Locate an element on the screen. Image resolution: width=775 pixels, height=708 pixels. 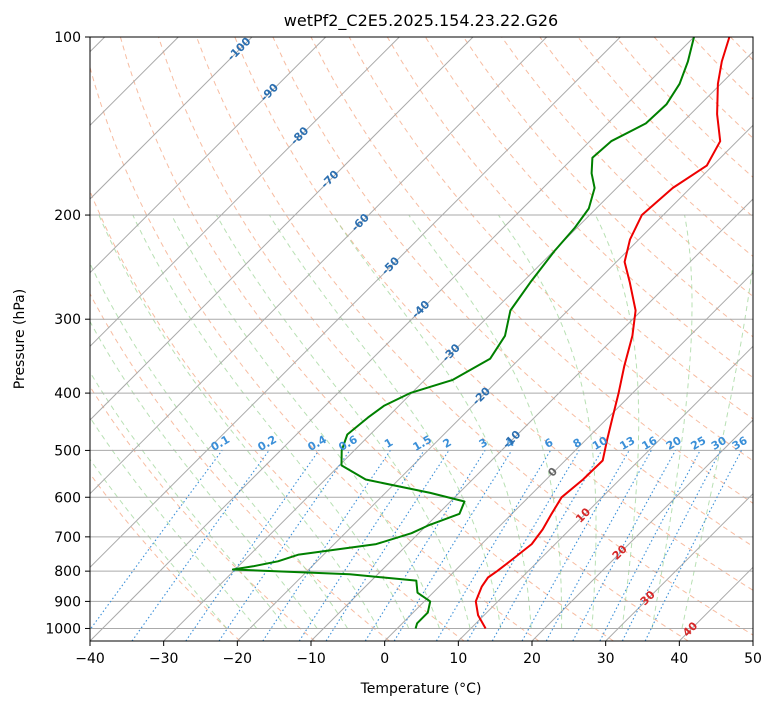
y-tick-label: 600 is located at coordinates (67, 498).